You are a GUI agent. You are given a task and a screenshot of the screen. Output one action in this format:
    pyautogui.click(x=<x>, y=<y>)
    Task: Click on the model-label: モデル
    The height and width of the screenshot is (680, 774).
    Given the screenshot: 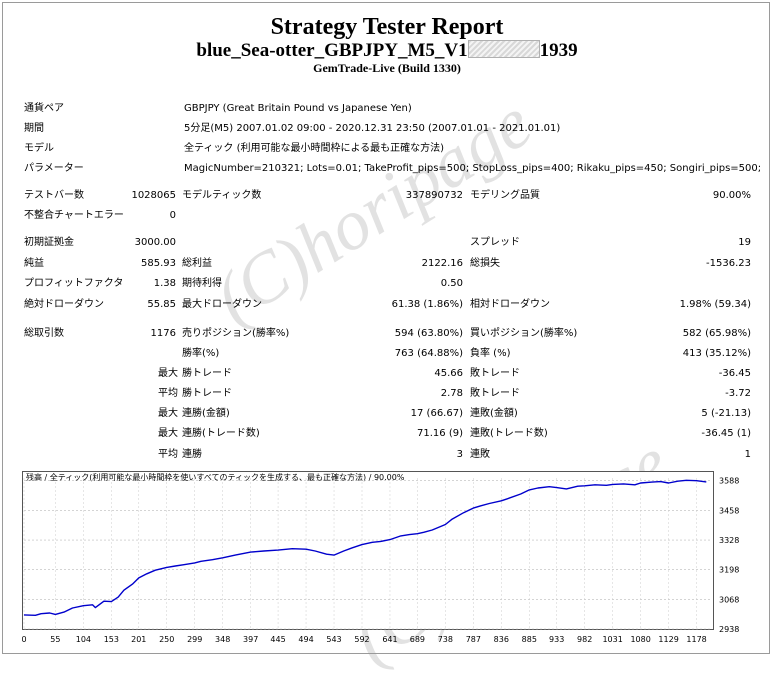 What is the action you would take?
    pyautogui.click(x=39, y=148)
    